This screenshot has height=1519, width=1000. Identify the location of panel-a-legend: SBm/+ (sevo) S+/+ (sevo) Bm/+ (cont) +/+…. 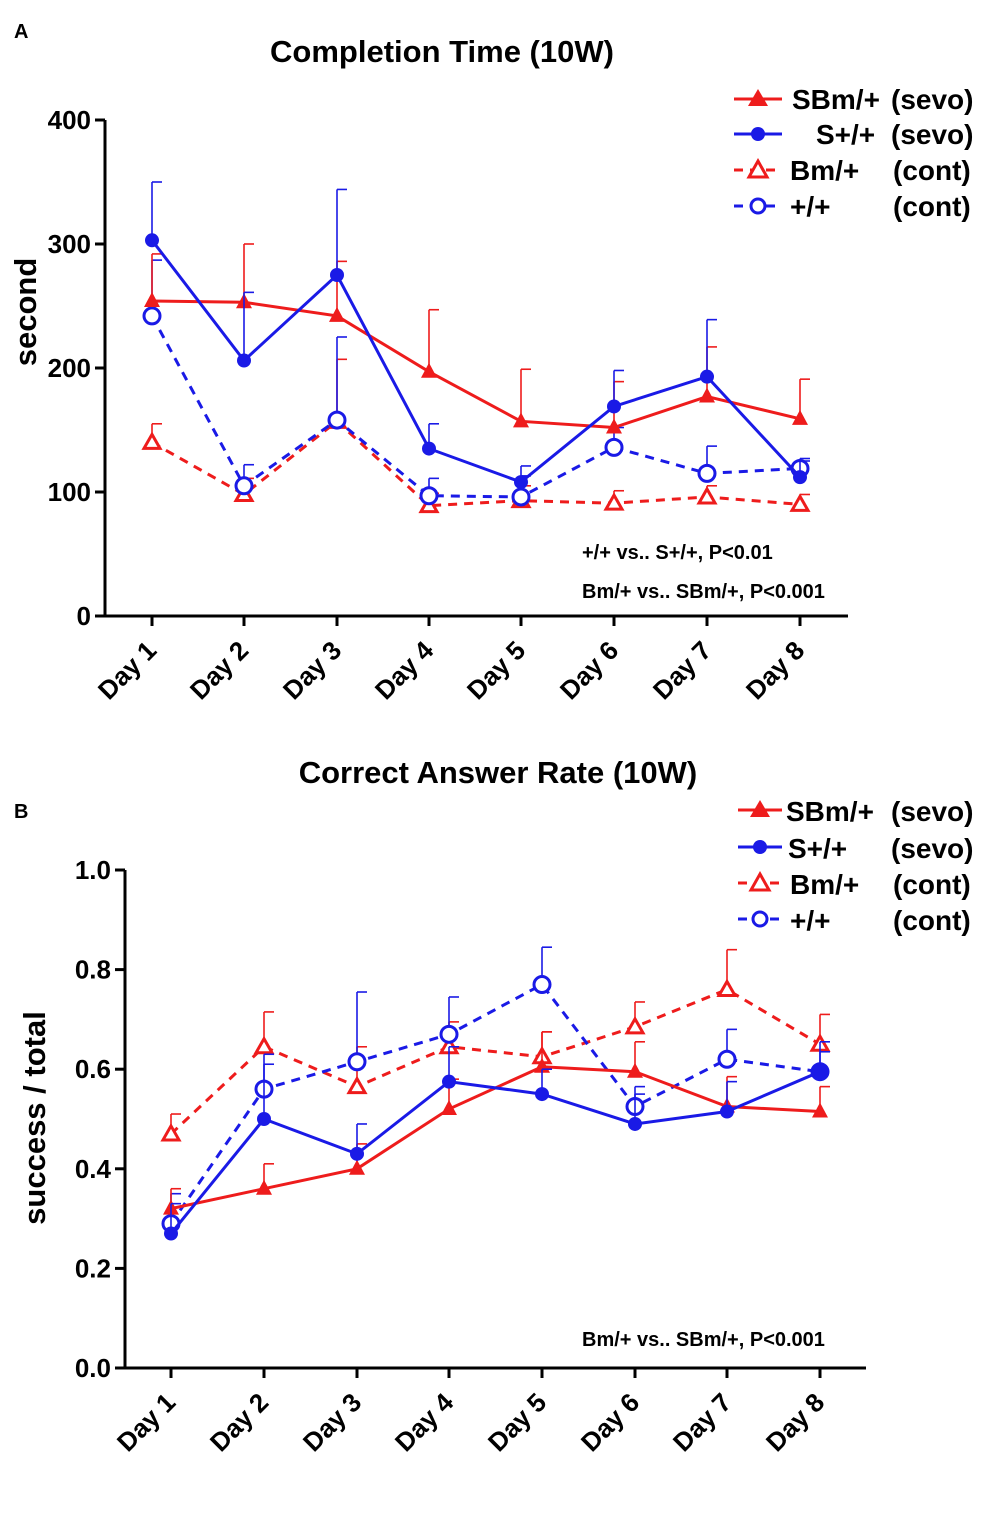
(853, 153).